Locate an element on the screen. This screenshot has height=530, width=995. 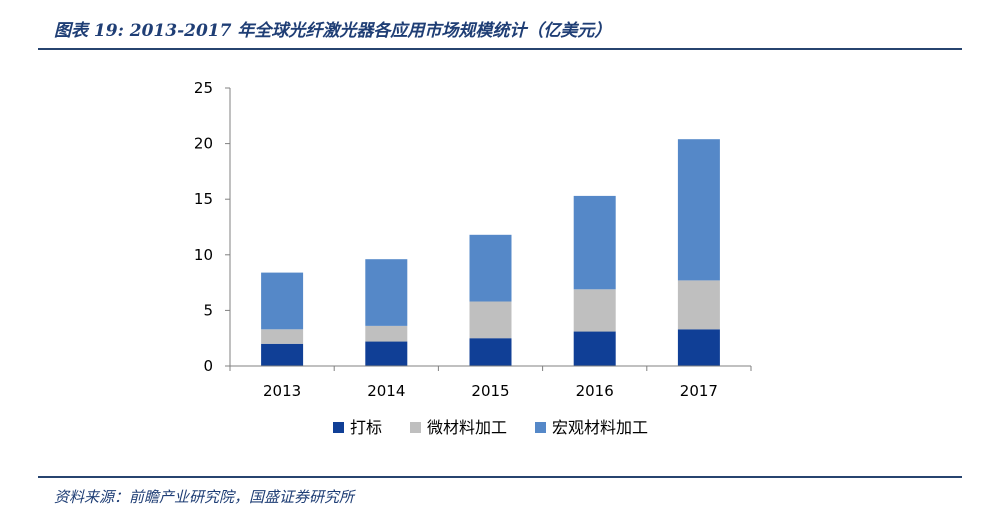
y-tick-label: 15 is located at coordinates (203, 199).